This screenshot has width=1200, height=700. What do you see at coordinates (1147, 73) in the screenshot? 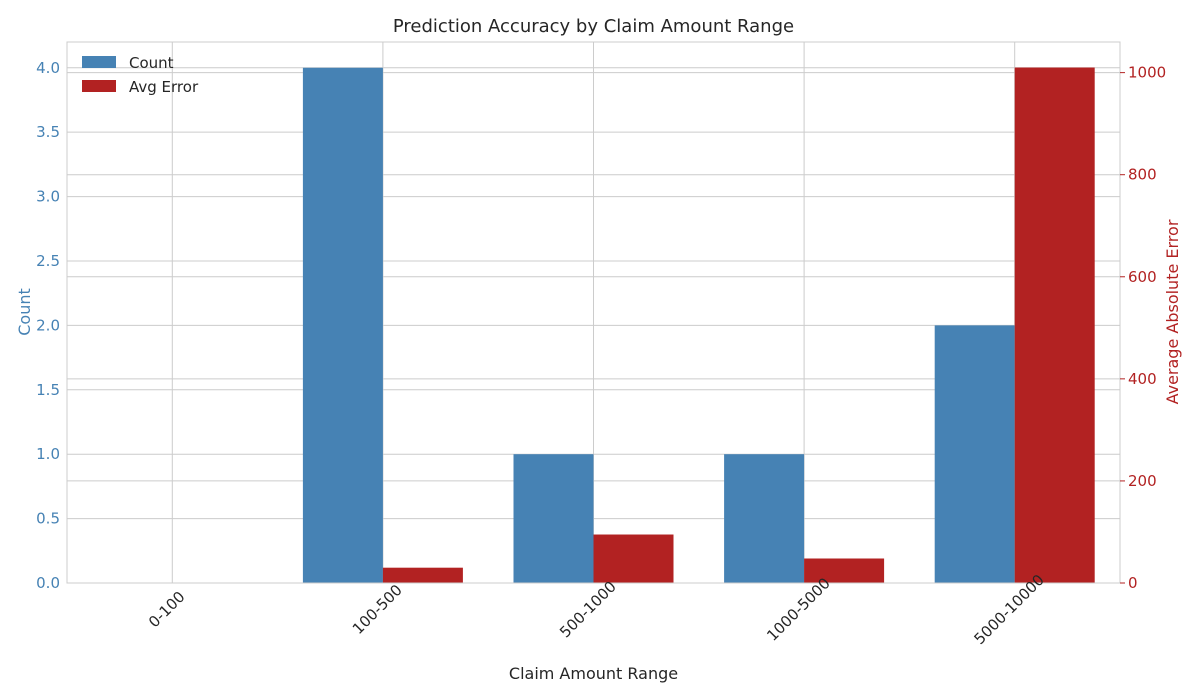
I see `y-right-tick-label: 1000` at bounding box center [1147, 73].